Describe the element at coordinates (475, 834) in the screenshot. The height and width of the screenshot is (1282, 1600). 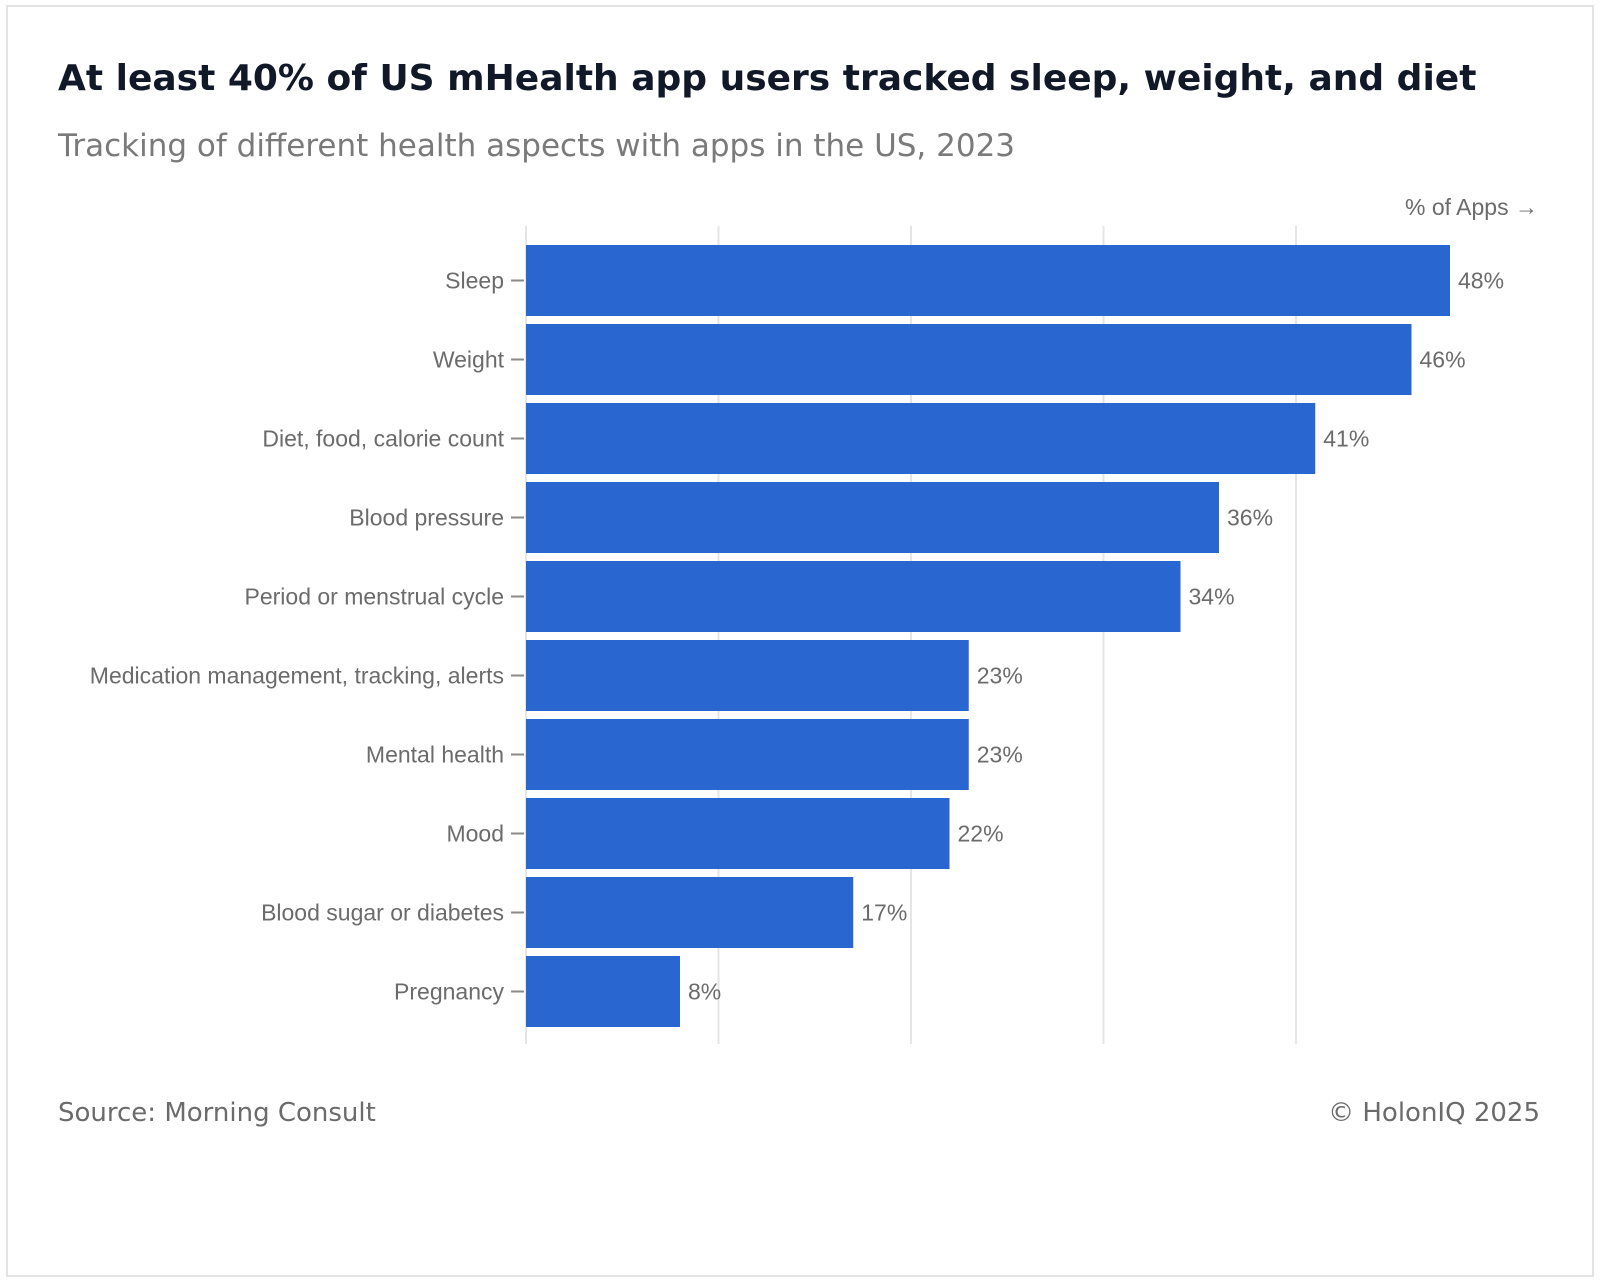
I see `category-label: Mood` at that location.